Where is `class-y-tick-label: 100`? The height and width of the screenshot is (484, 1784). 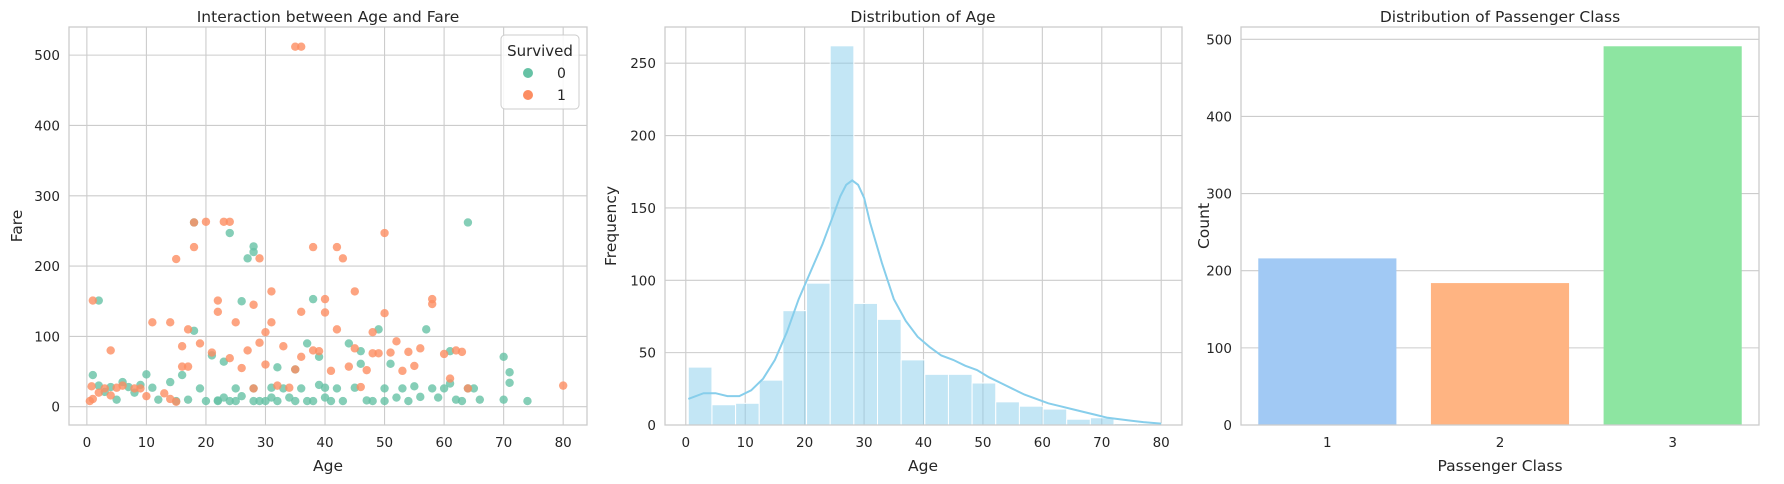 class-y-tick-label: 100 is located at coordinates (1219, 349).